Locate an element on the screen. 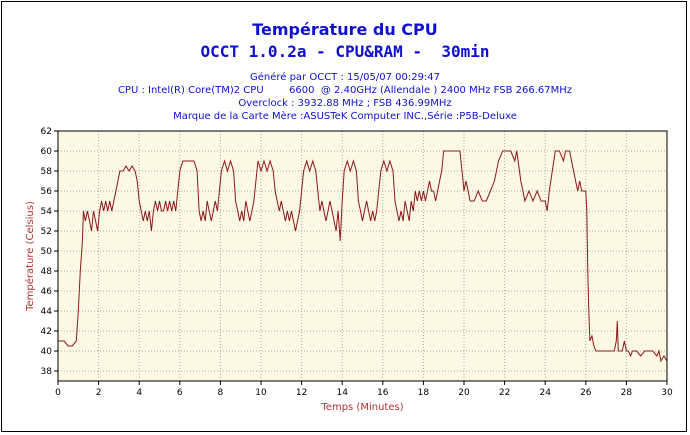  y-tick-label: 40 is located at coordinates (47, 352).